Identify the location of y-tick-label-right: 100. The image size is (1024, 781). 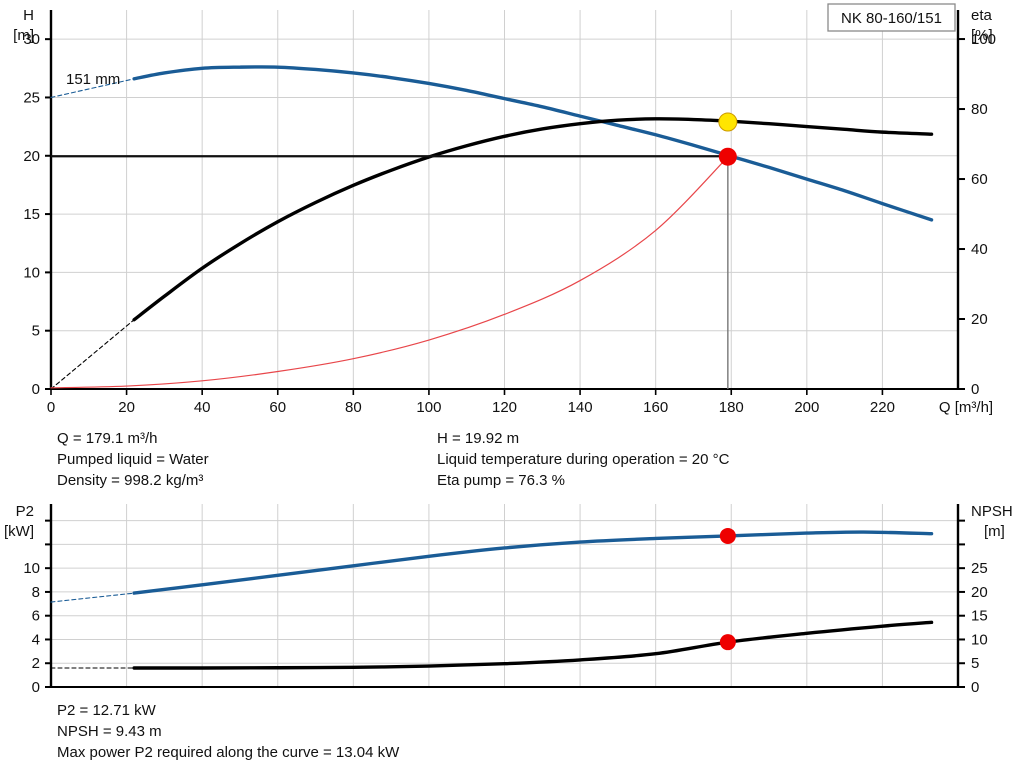
(983, 39).